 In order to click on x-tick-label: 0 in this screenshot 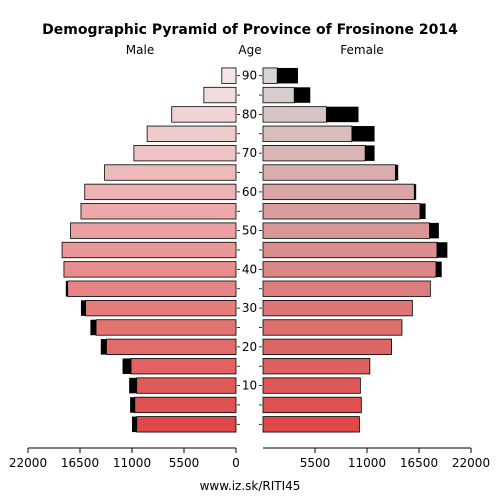, I will do `click(236, 463)`.